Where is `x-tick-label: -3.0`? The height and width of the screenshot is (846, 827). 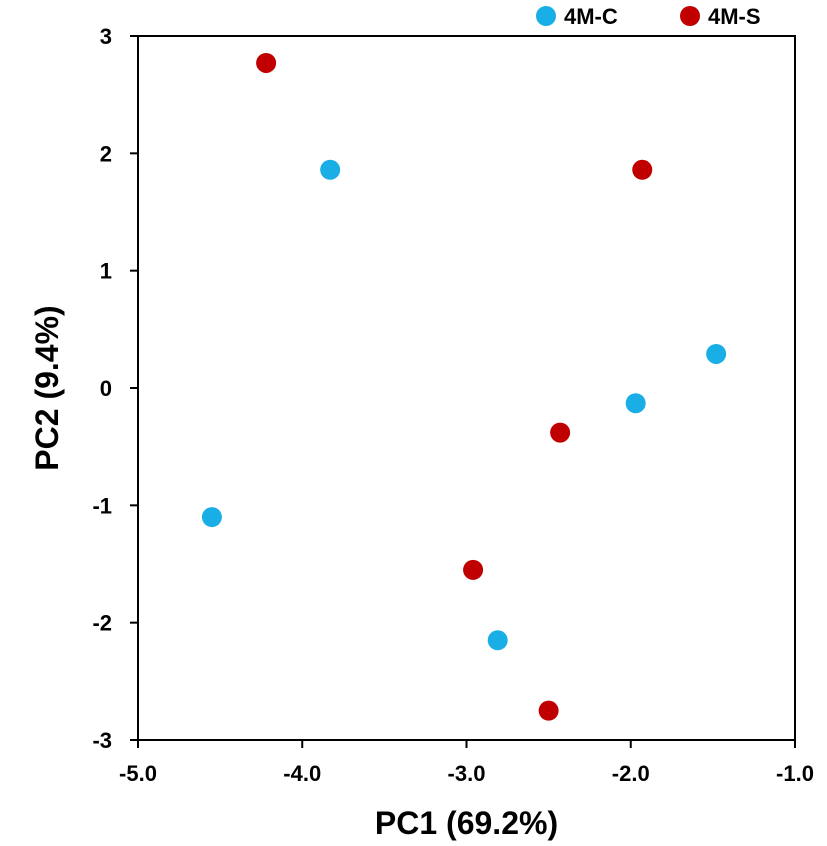
x-tick-label: -3.0 is located at coordinates (467, 773).